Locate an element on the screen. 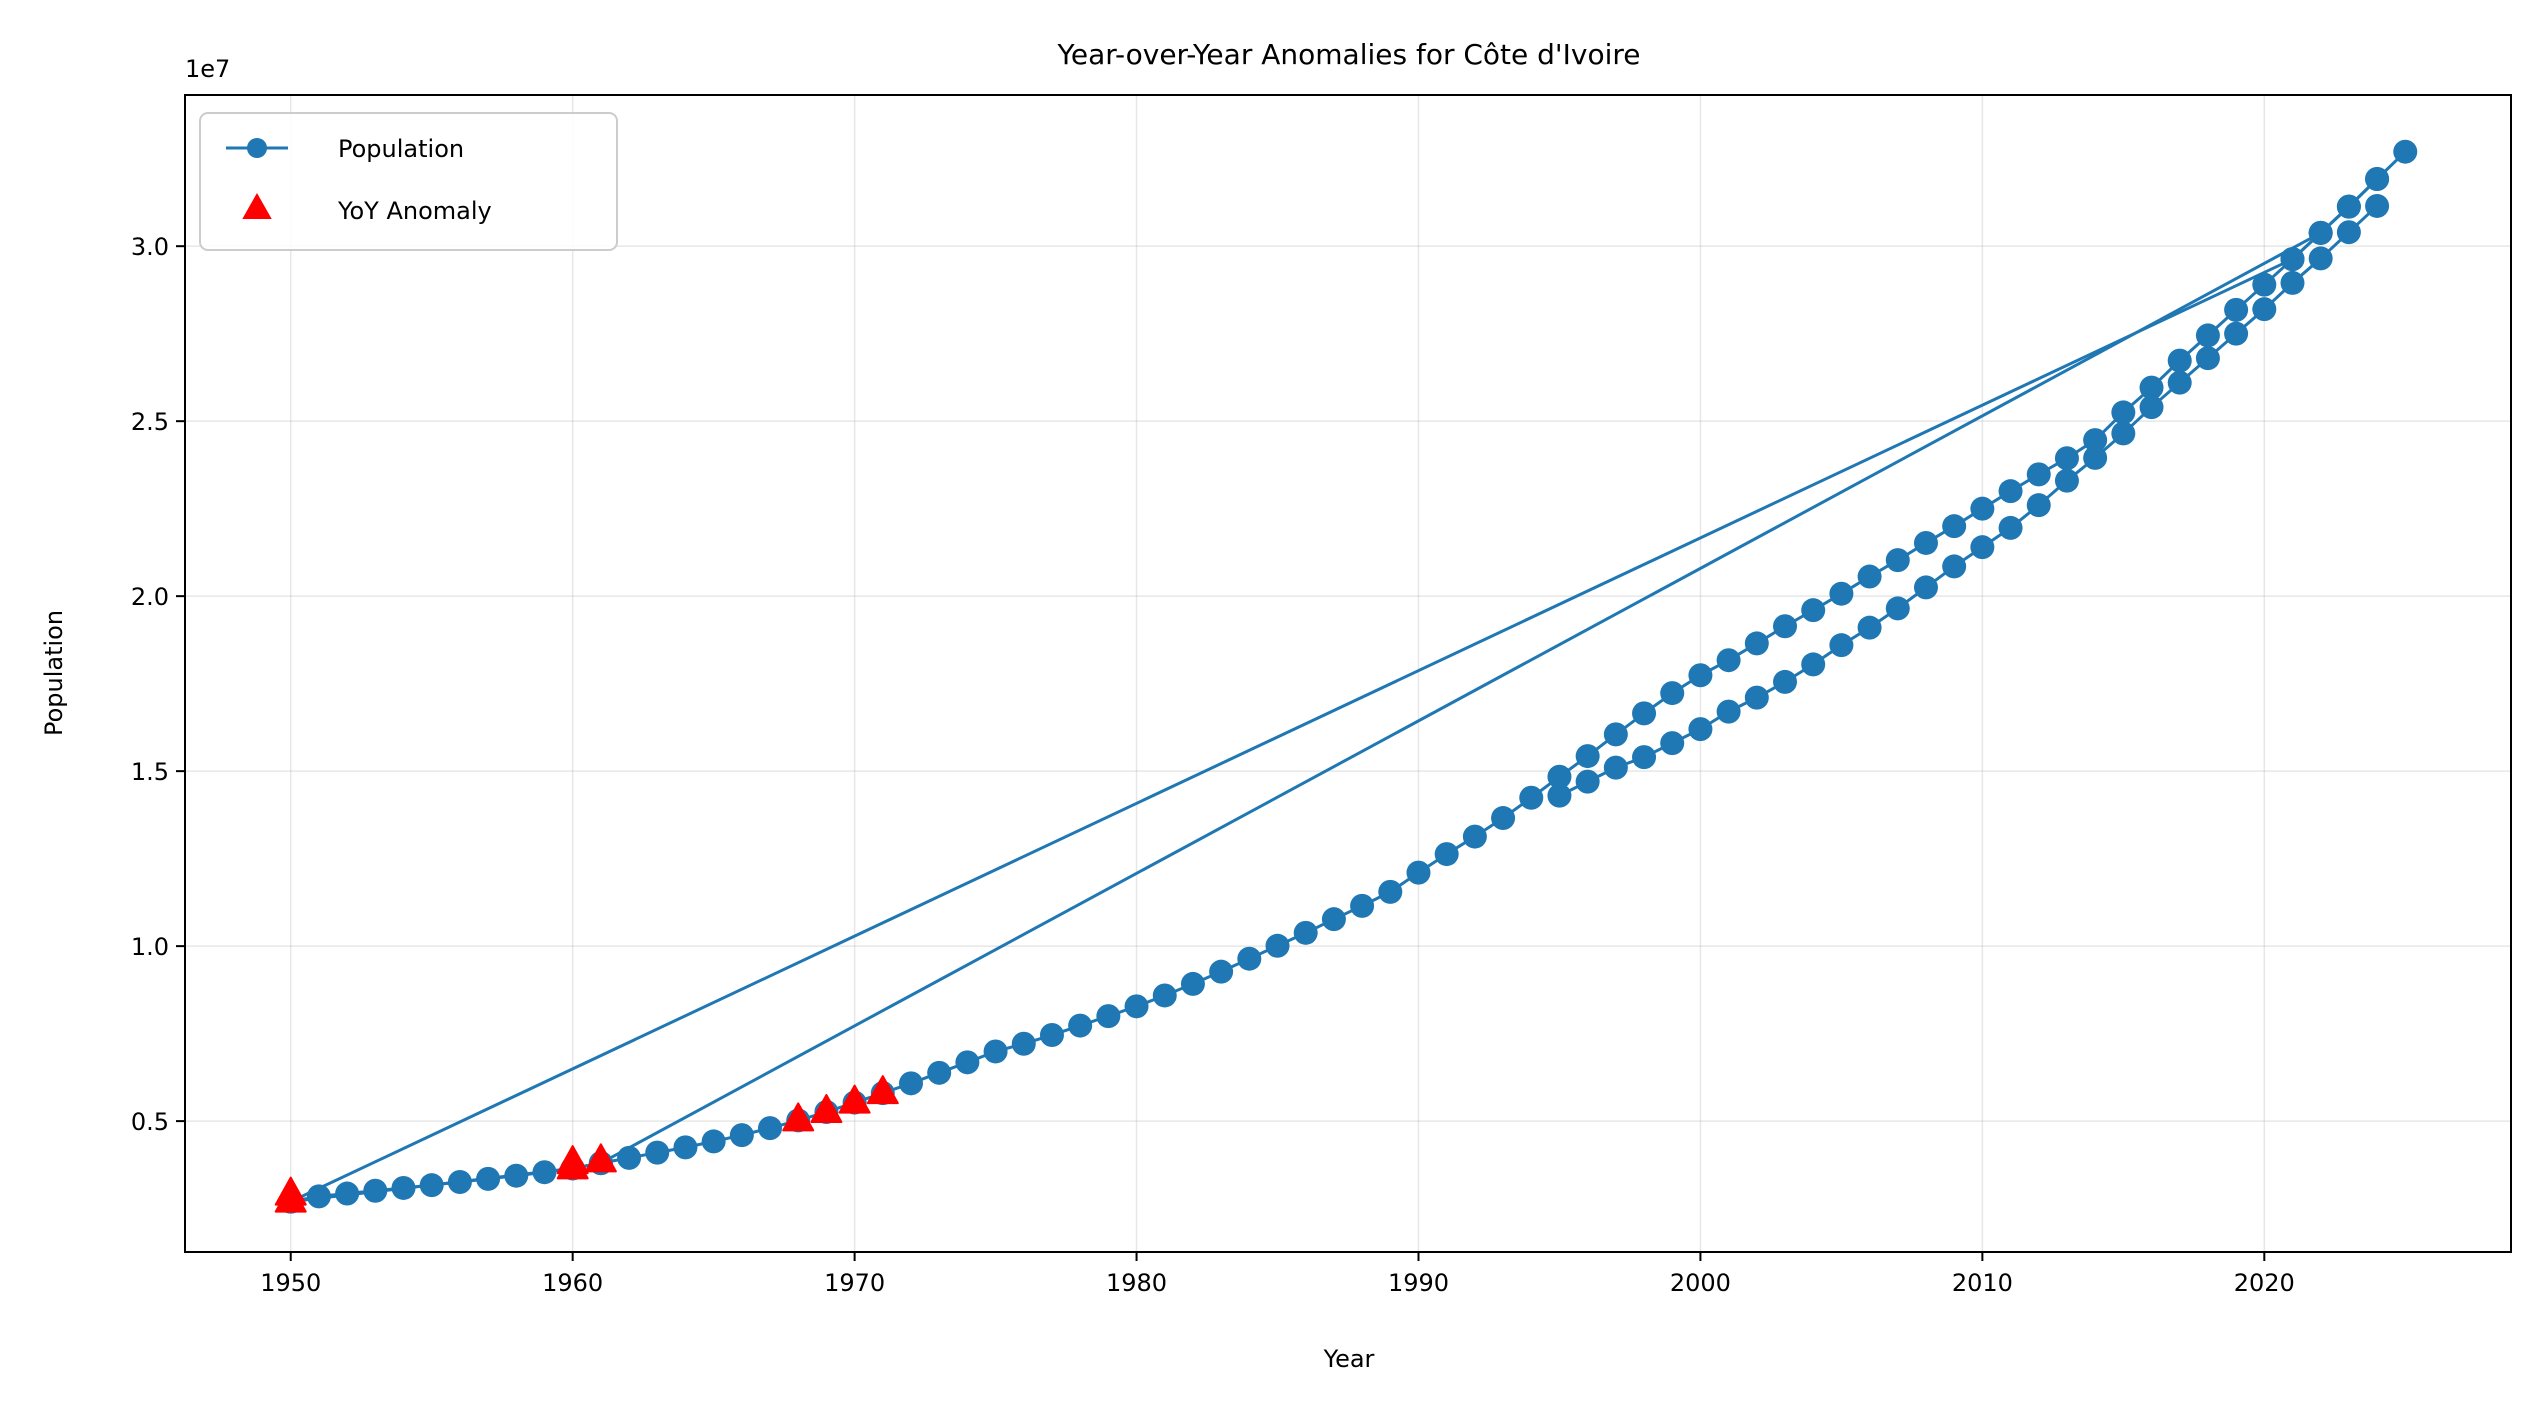  y-tick-label: 2.5 is located at coordinates (150, 422).